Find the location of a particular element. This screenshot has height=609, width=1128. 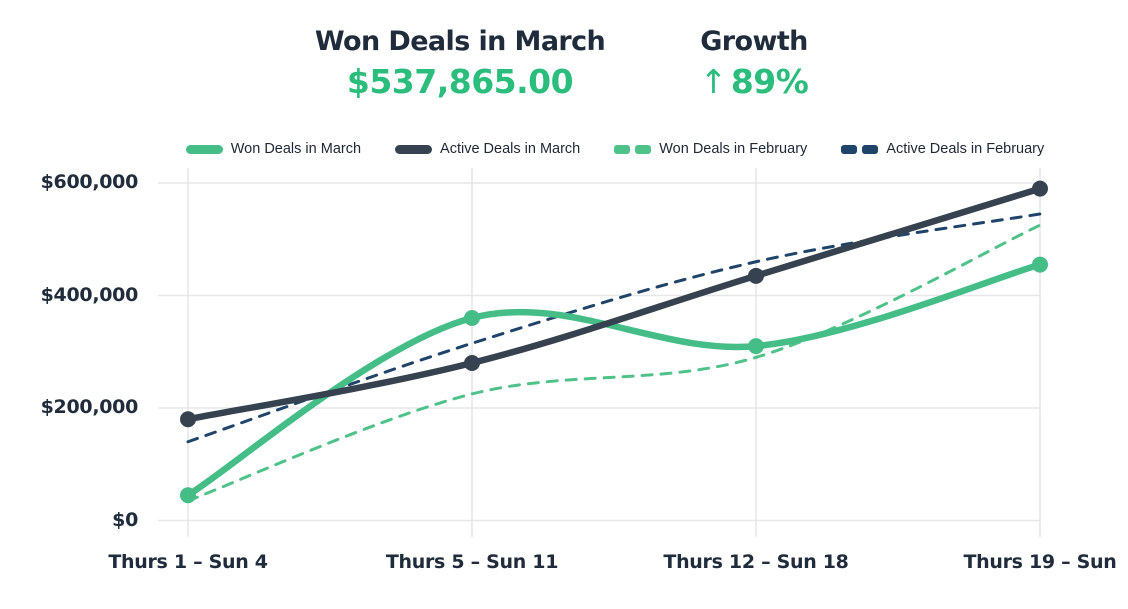

growth-percent: 89% is located at coordinates (769, 81).